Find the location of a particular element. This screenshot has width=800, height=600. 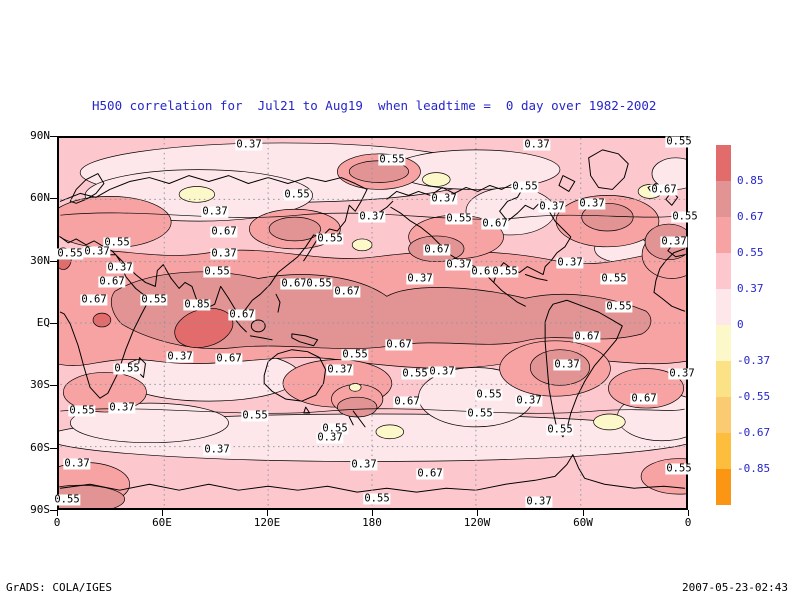

colorbar-label: 0.85 is located at coordinates (750, 180).